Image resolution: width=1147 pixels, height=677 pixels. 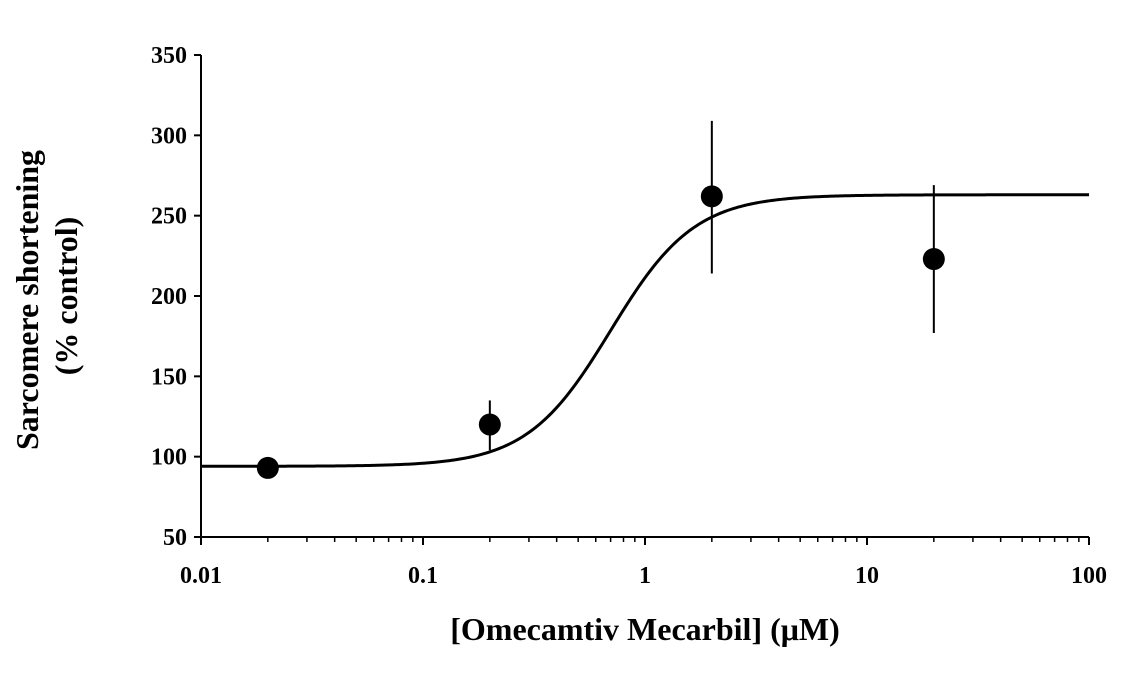 What do you see at coordinates (169, 136) in the screenshot?
I see `y-tick-label: 300` at bounding box center [169, 136].